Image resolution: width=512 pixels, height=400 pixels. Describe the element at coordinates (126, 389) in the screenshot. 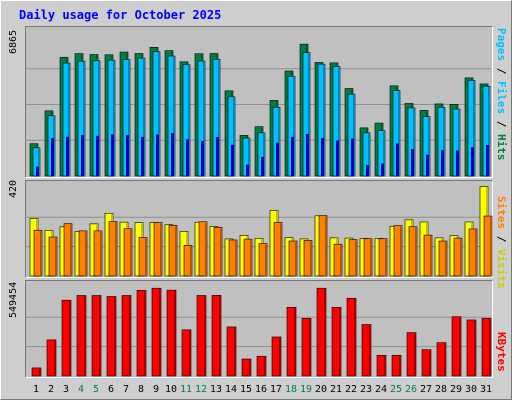

I see `day-label-7: 7` at that location.